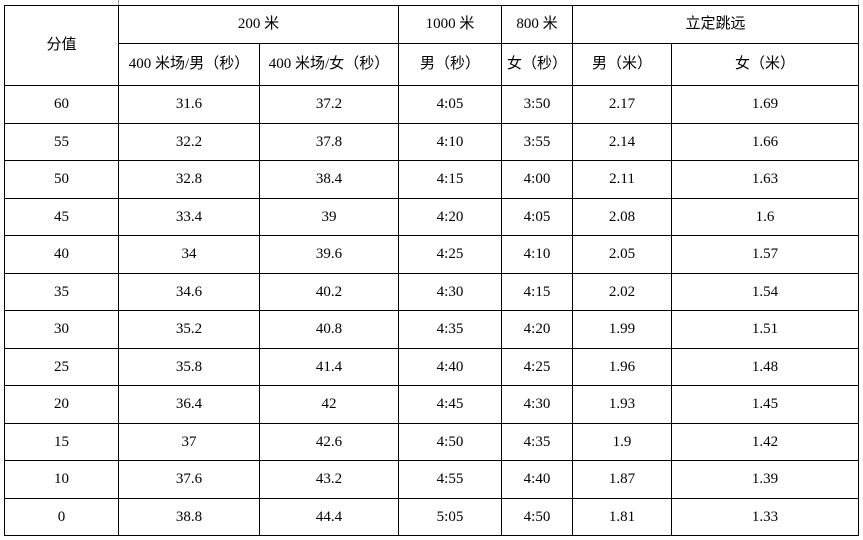  I want to click on table-cell: 38.8, so click(189, 516).